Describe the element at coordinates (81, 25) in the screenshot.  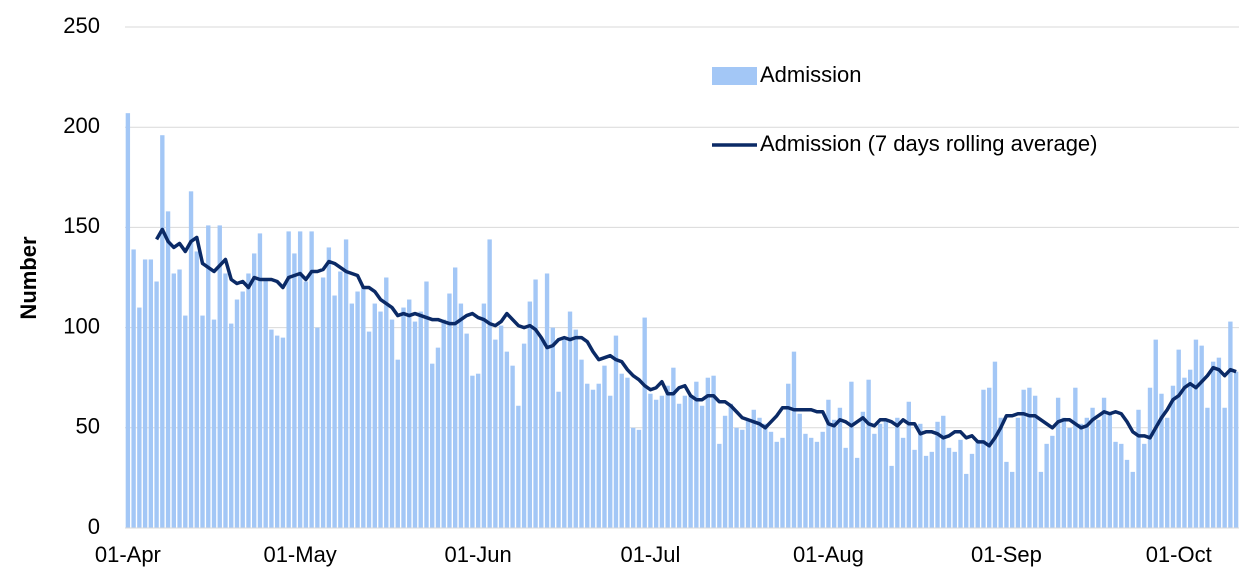
I see `y-tick-label: 250` at that location.